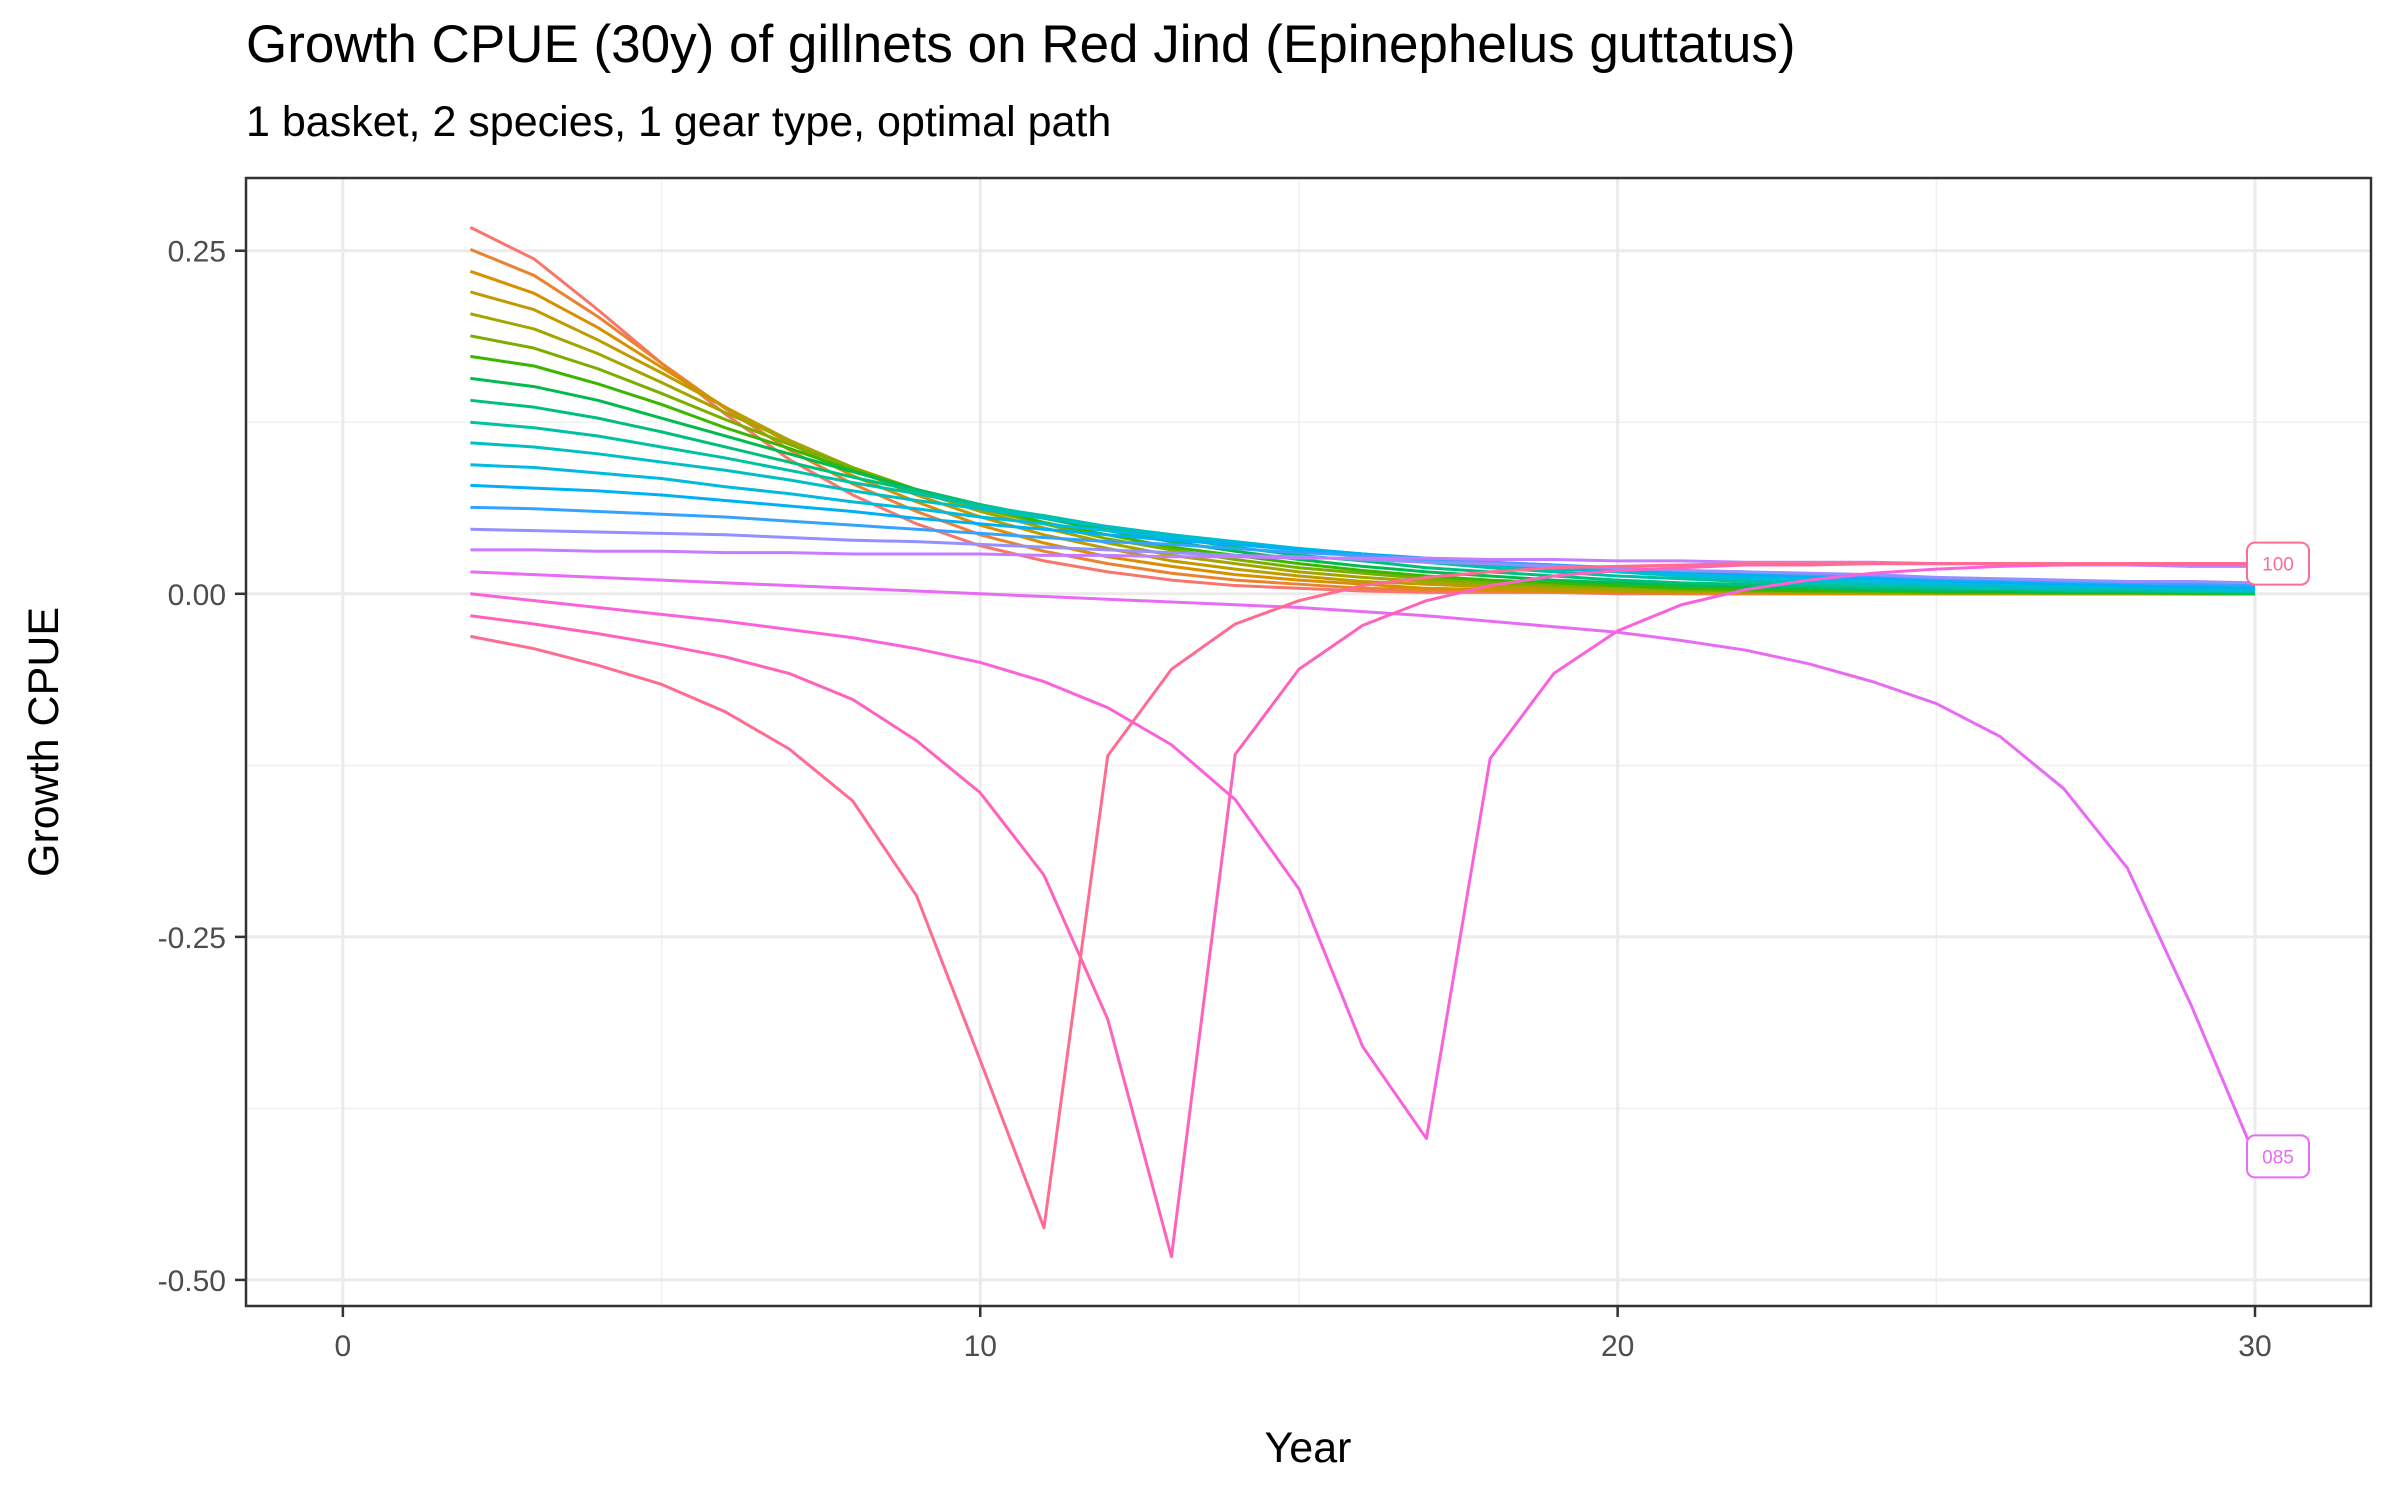 The width and height of the screenshot is (2400, 1505). I want to click on x-tick-label: 20, so click(1617, 1346).